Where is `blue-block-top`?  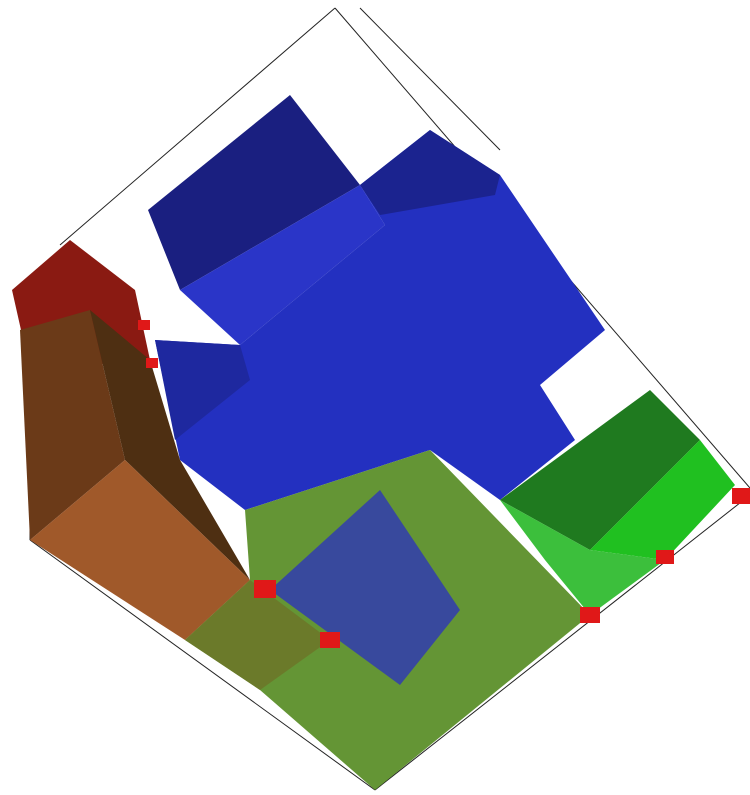 blue-block-top is located at coordinates (254, 192).